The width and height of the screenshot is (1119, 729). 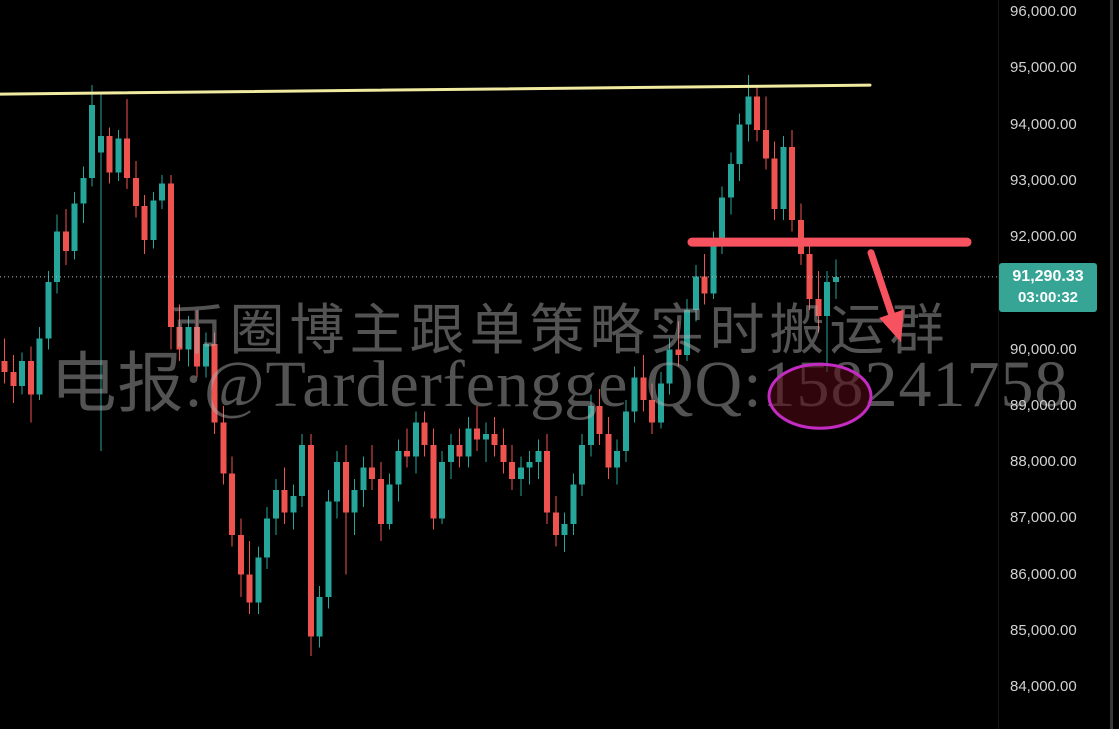 What do you see at coordinates (1043, 686) in the screenshot?
I see `axis-tick: 84,000.00` at bounding box center [1043, 686].